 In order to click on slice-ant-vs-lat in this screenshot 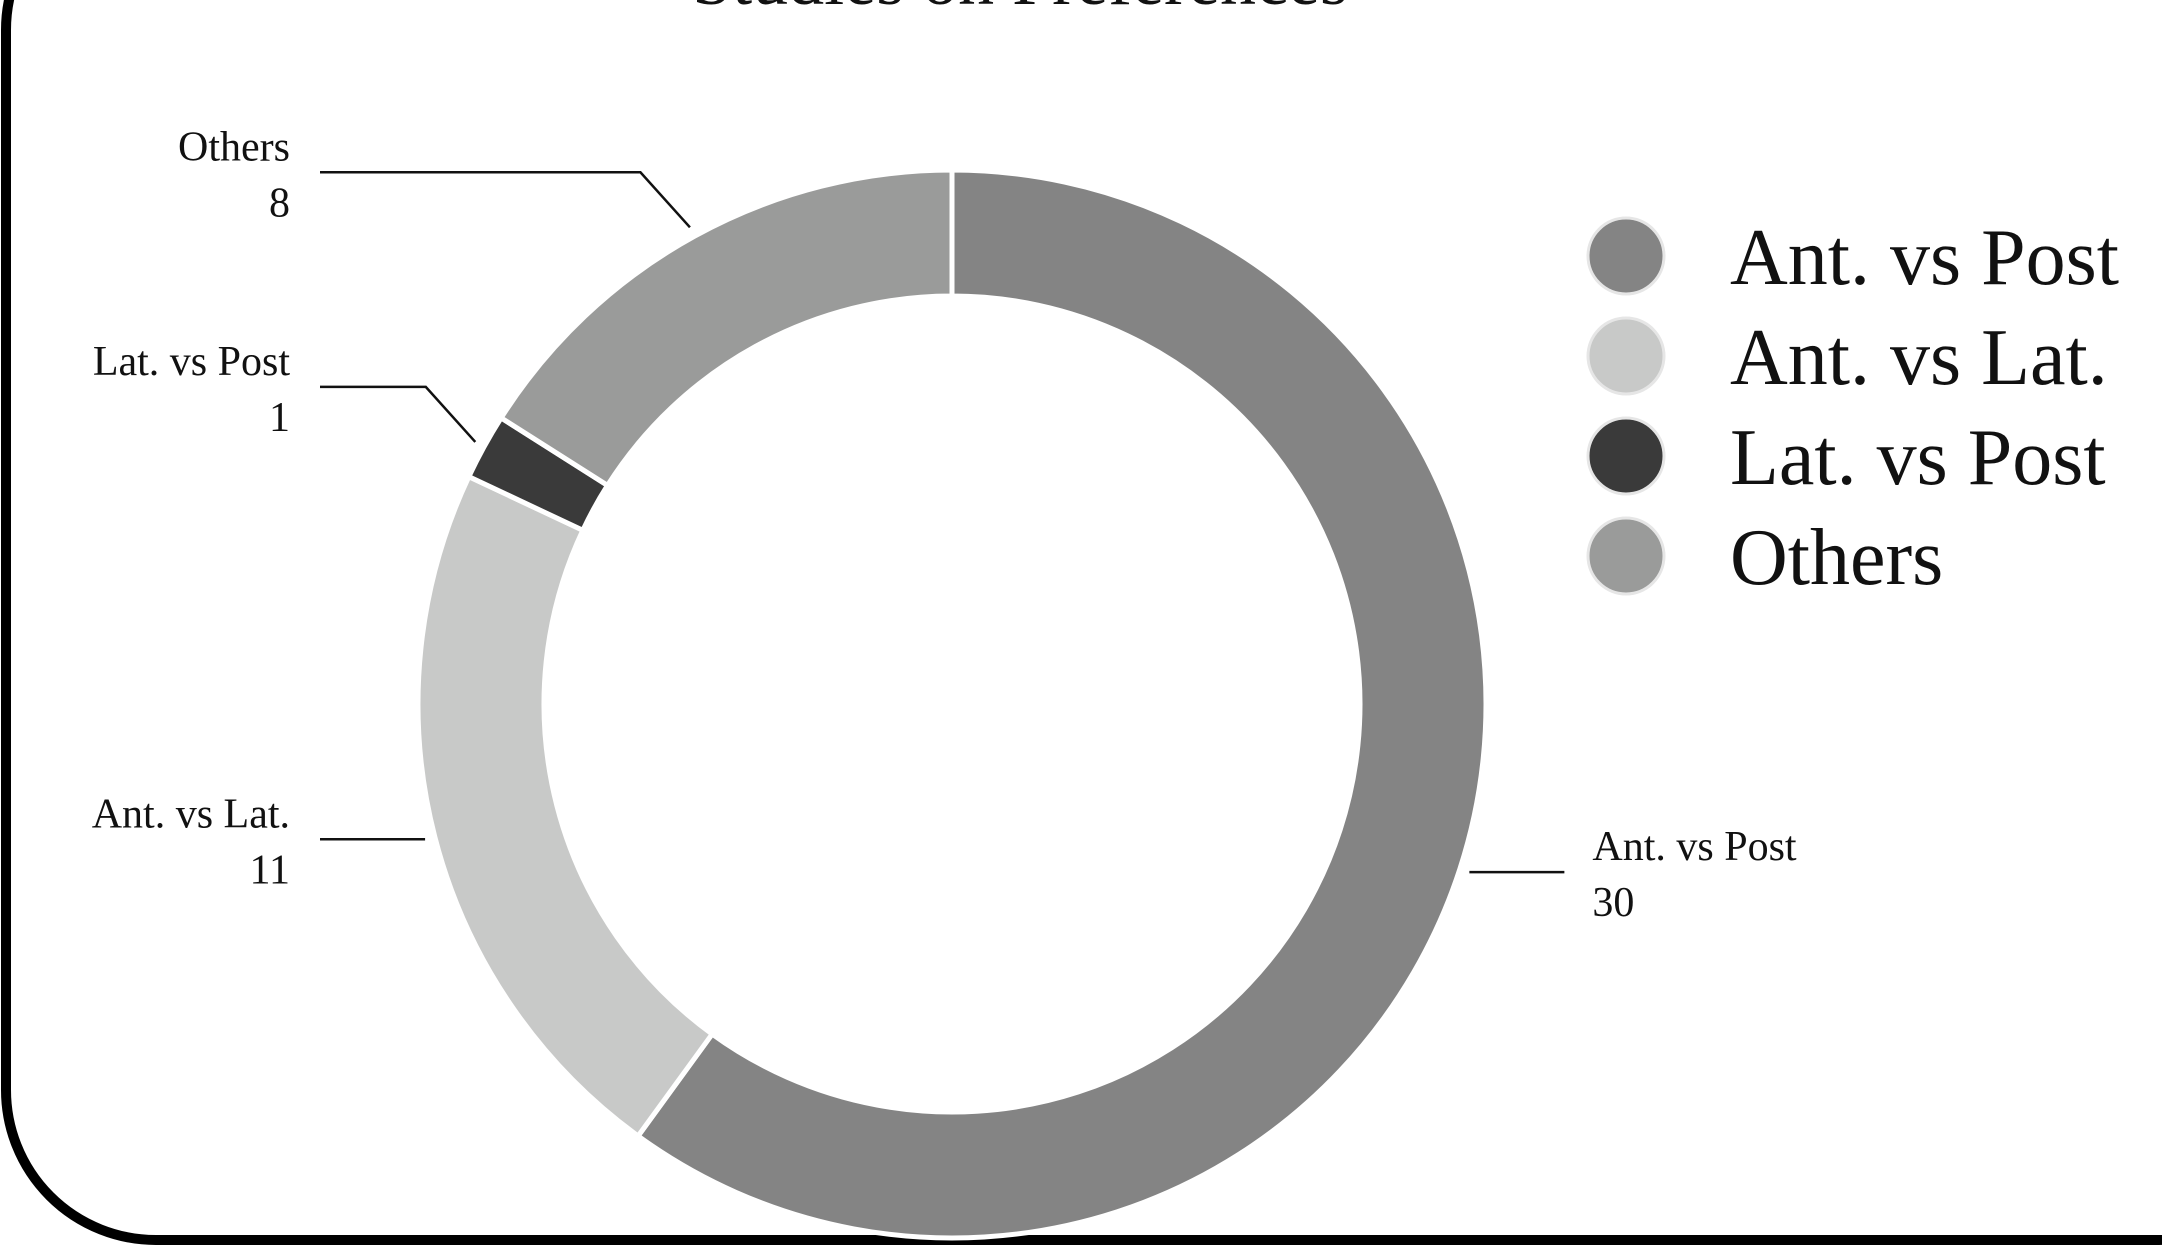, I will do `click(565, 806)`.